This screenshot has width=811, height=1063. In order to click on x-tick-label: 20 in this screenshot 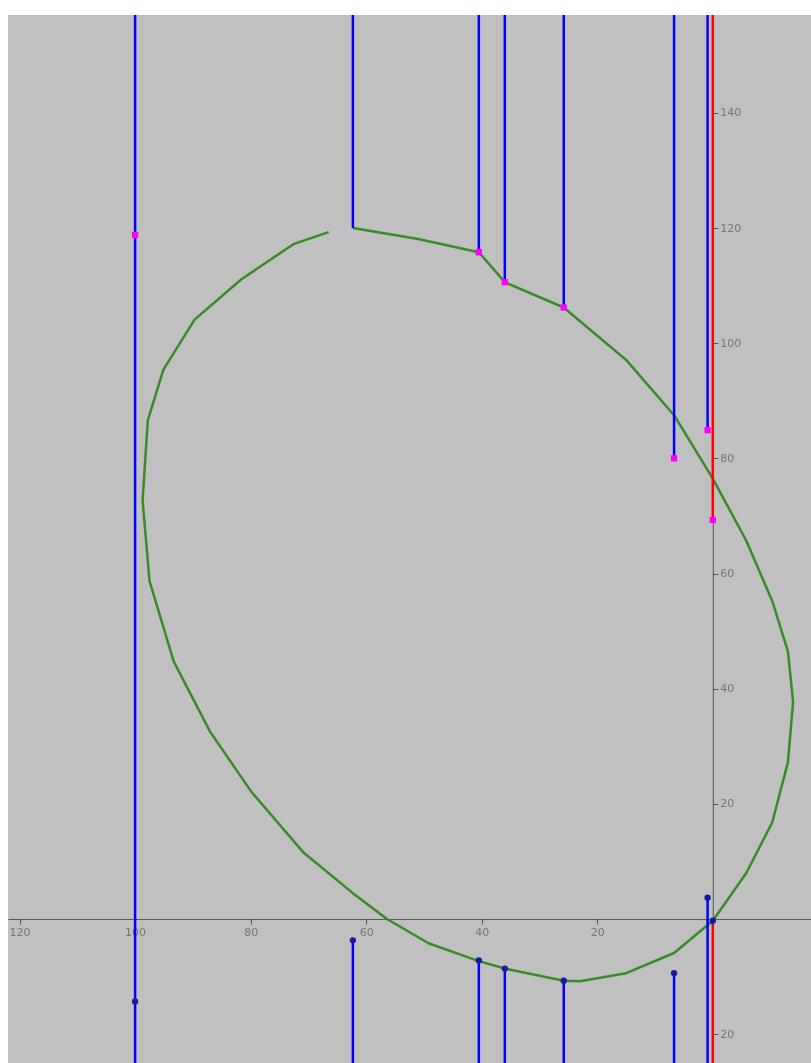, I will do `click(597, 932)`.